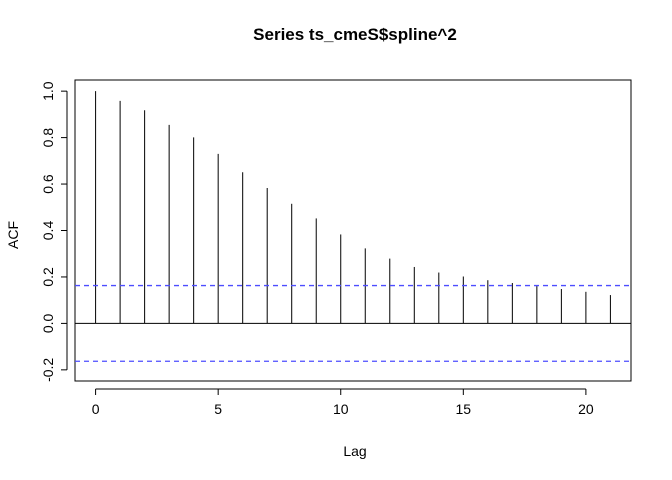  I want to click on y-tick-label-5: 0.8, so click(48, 138).